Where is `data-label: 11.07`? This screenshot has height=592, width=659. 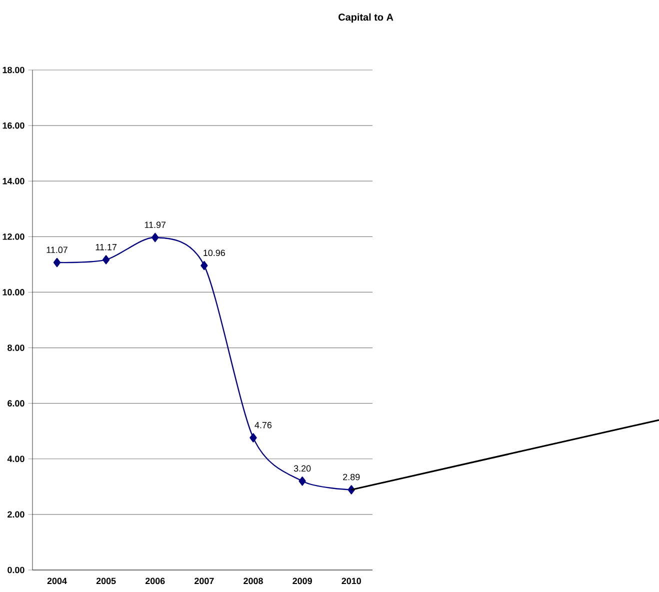
data-label: 11.07 is located at coordinates (57, 250).